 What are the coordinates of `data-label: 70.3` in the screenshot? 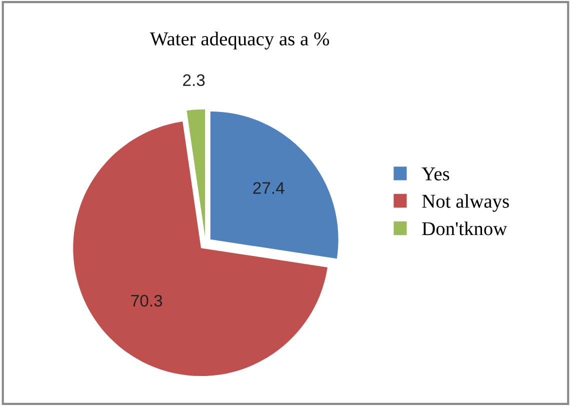 It's located at (146, 300).